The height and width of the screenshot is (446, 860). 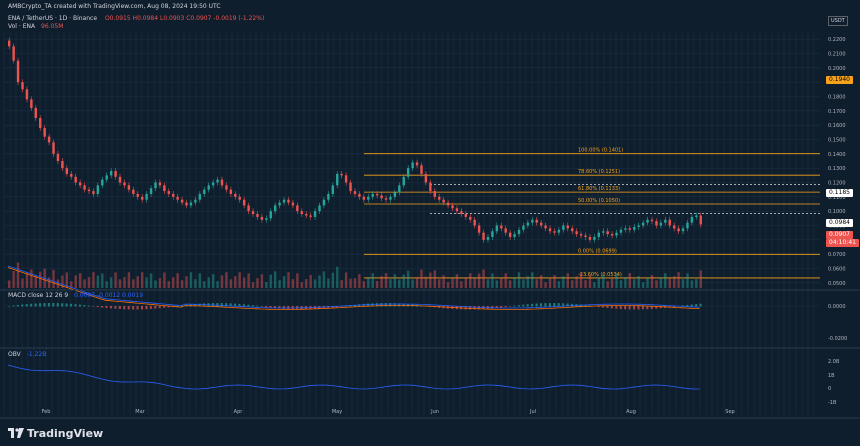 What do you see at coordinates (631, 412) in the screenshot?
I see `x-tick-label: Aug` at bounding box center [631, 412].